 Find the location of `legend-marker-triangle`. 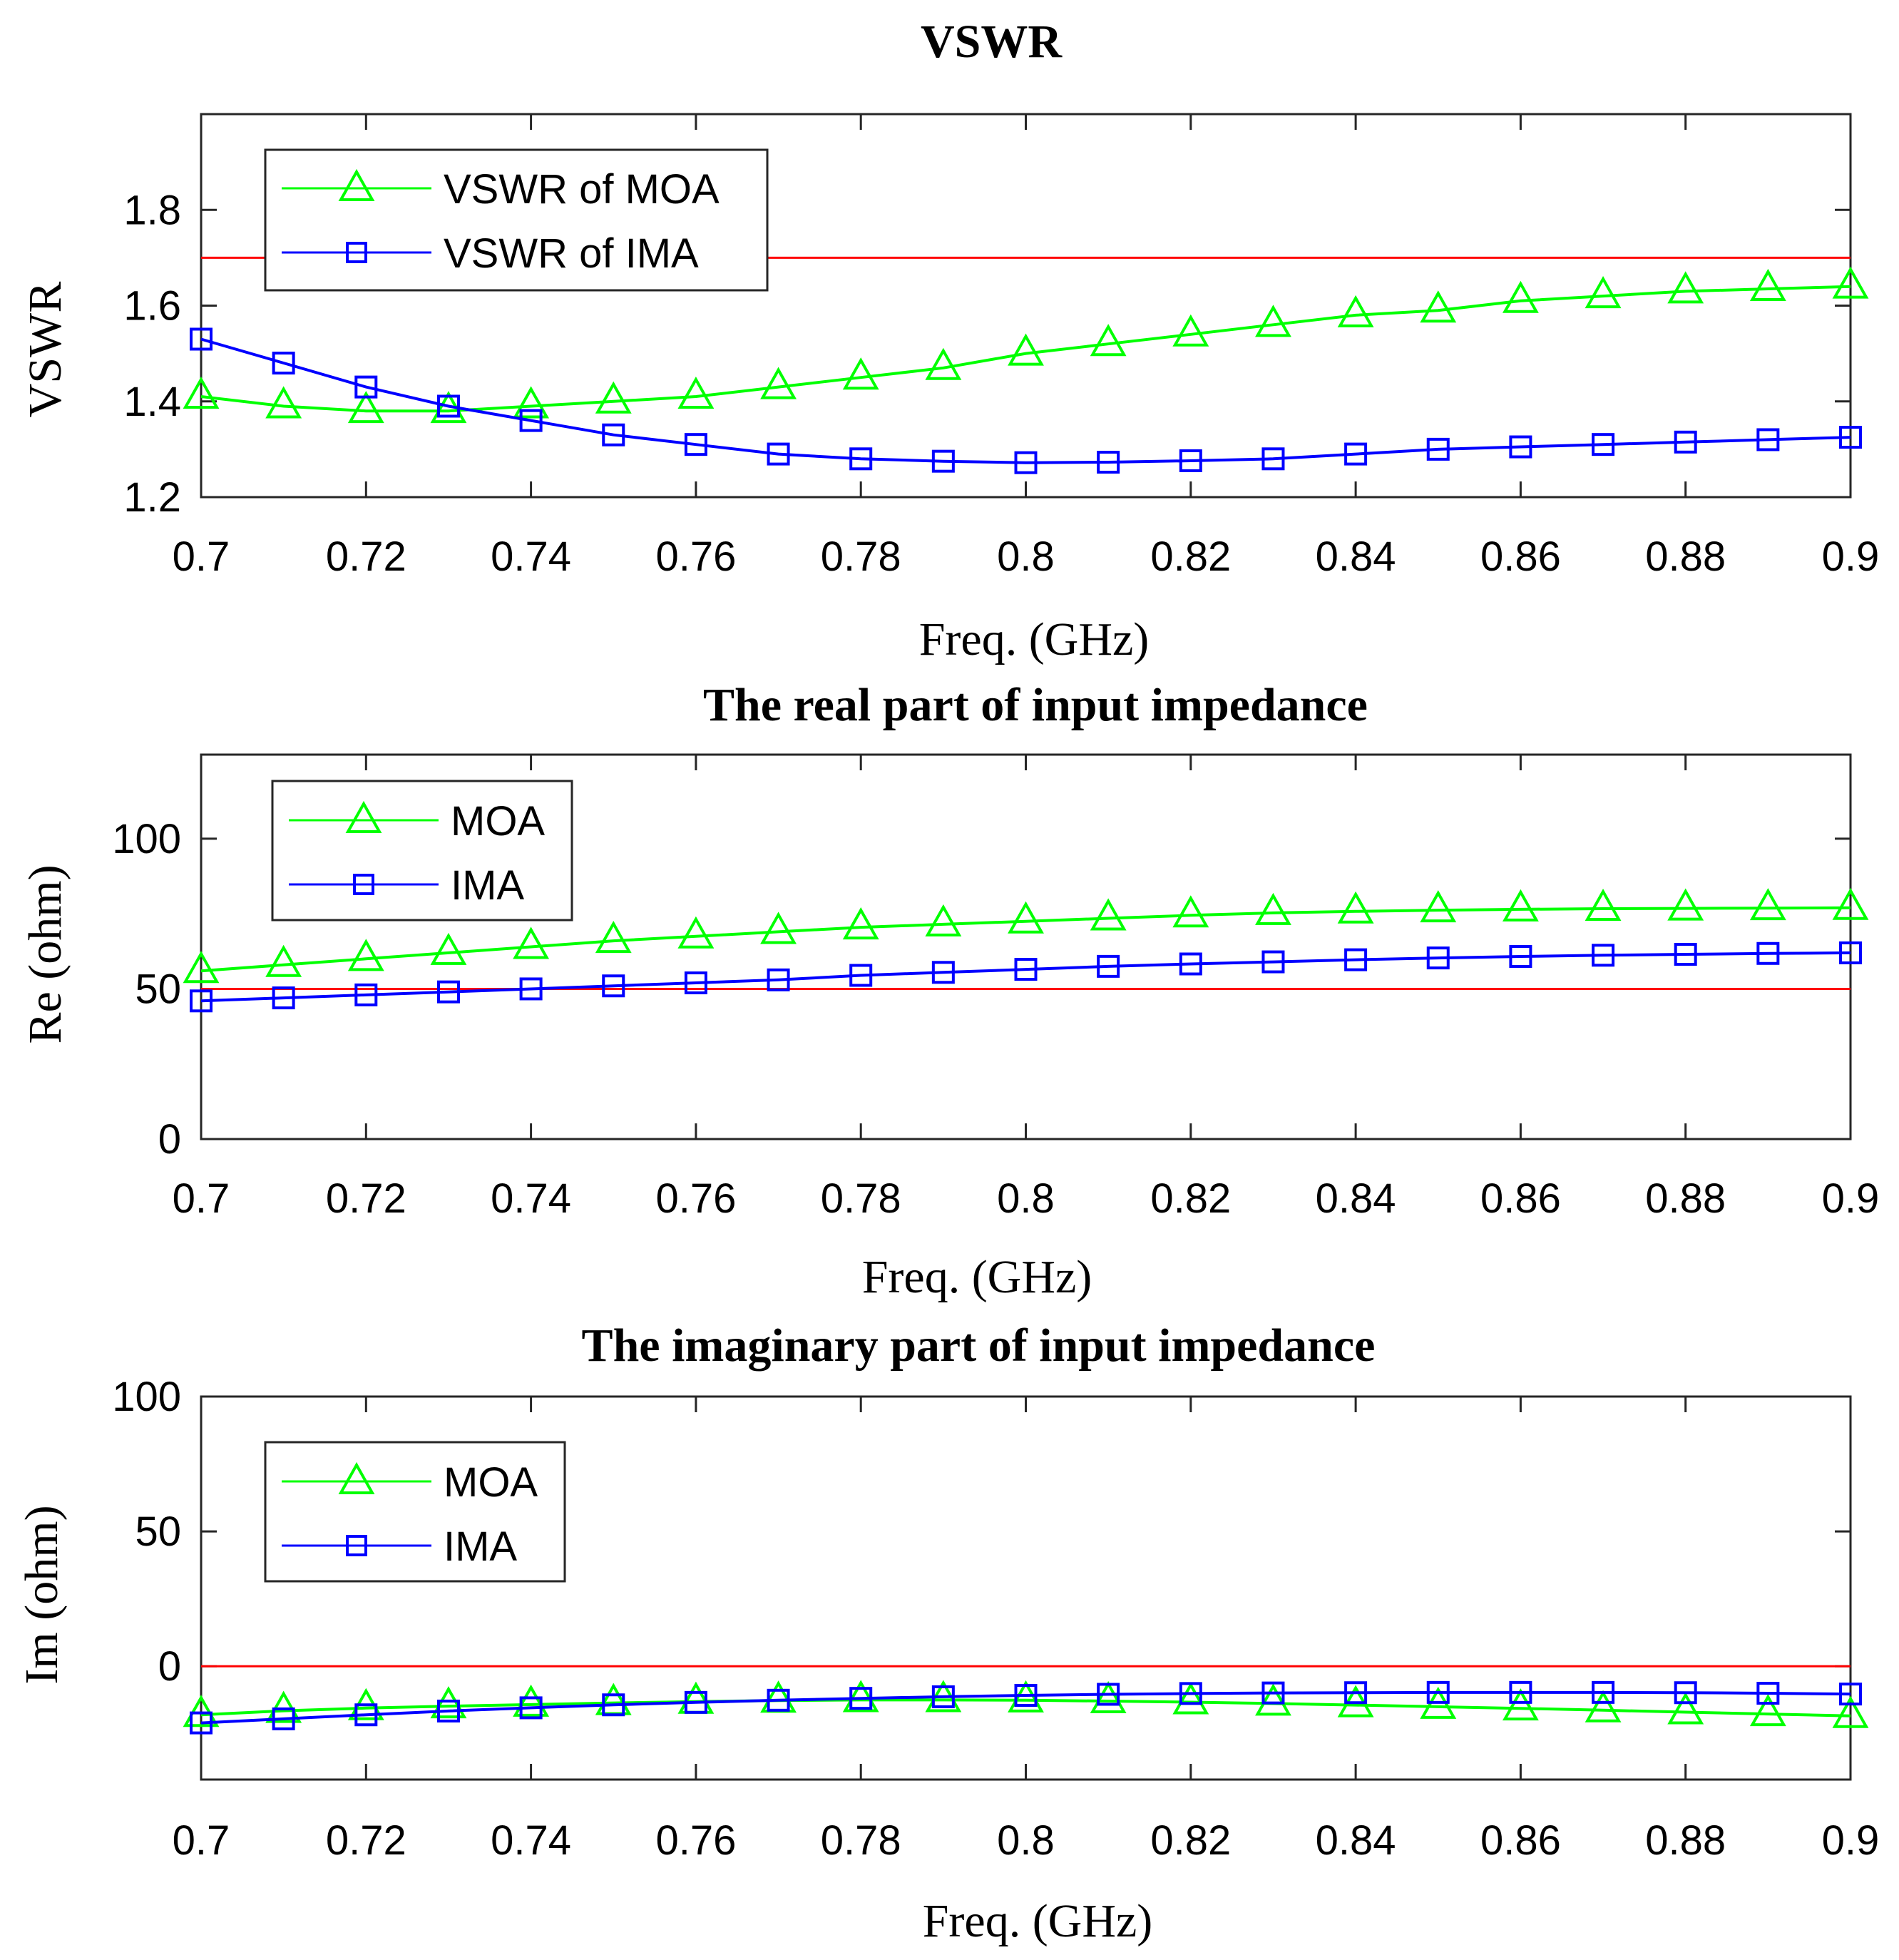

legend-marker-triangle is located at coordinates (363, 816).